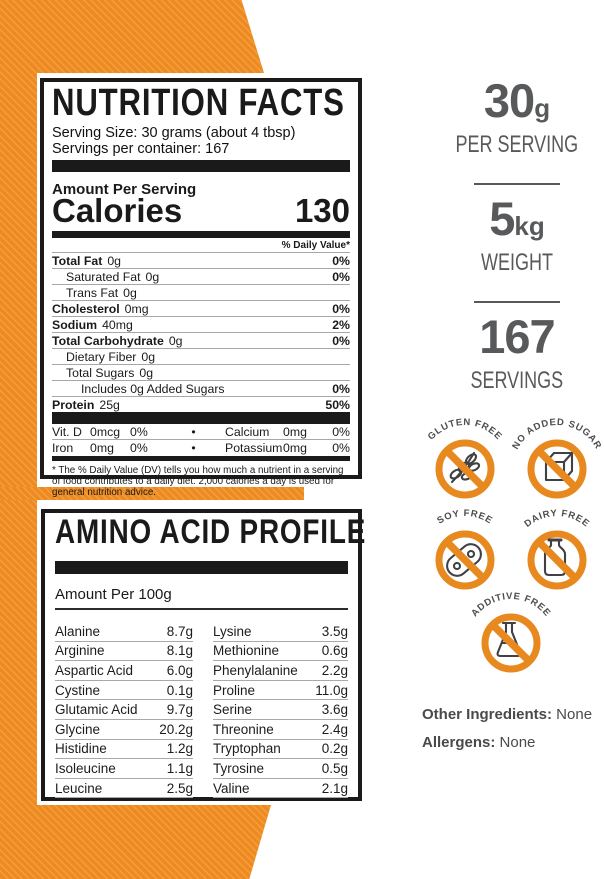 The image size is (604, 879). Describe the element at coordinates (201, 276) in the screenshot. I see `nutrient-row: Saturated Fat 0g 0%` at that location.